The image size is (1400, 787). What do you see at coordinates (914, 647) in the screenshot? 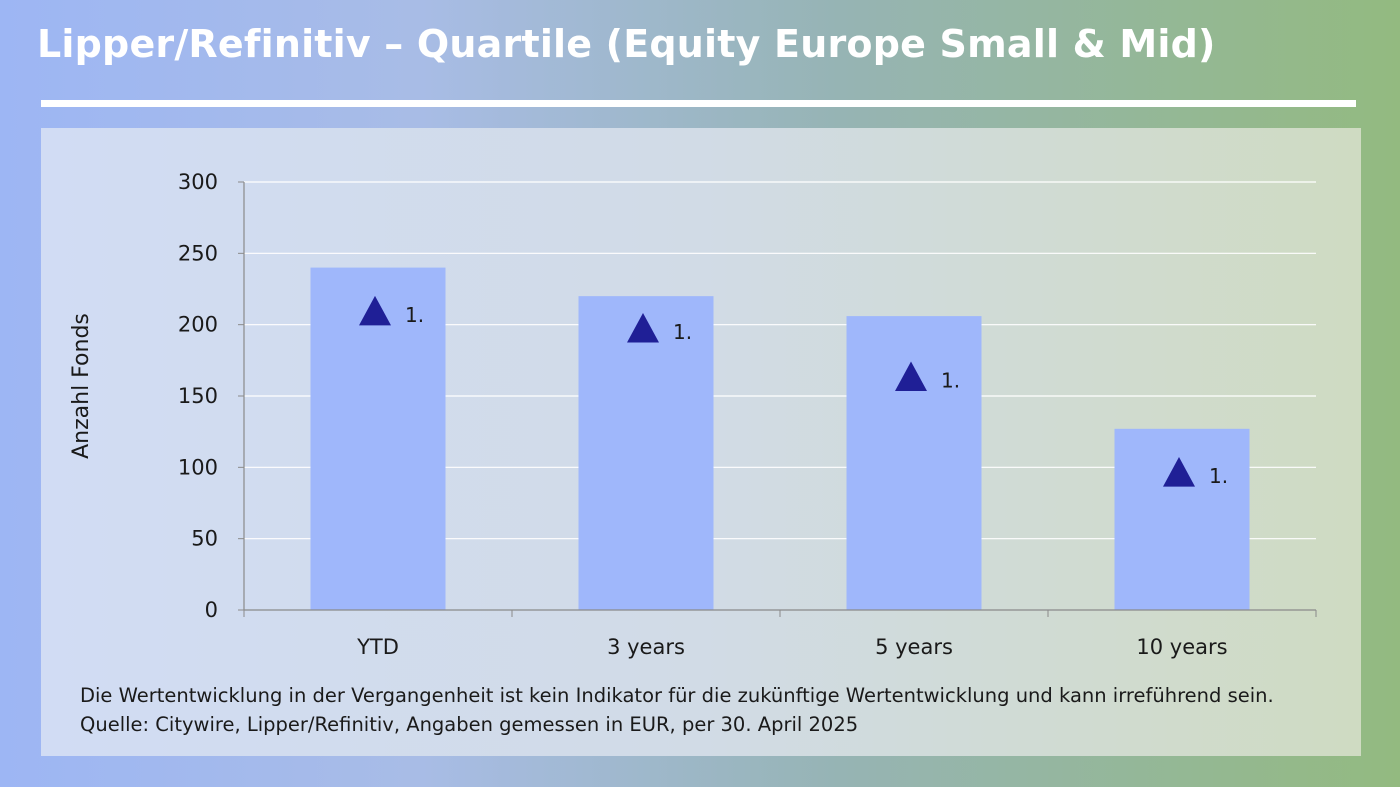
I see `x-tick-label: 5 years` at bounding box center [914, 647].